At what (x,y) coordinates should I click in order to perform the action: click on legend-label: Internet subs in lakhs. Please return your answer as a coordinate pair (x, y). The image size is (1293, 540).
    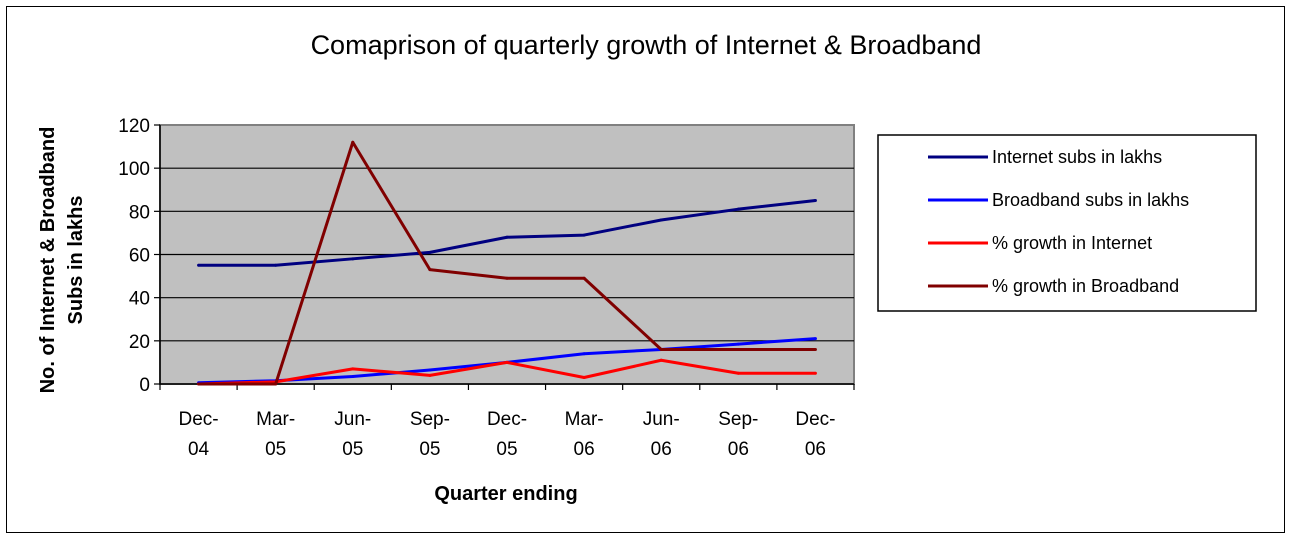
    Looking at the image, I should click on (1077, 157).